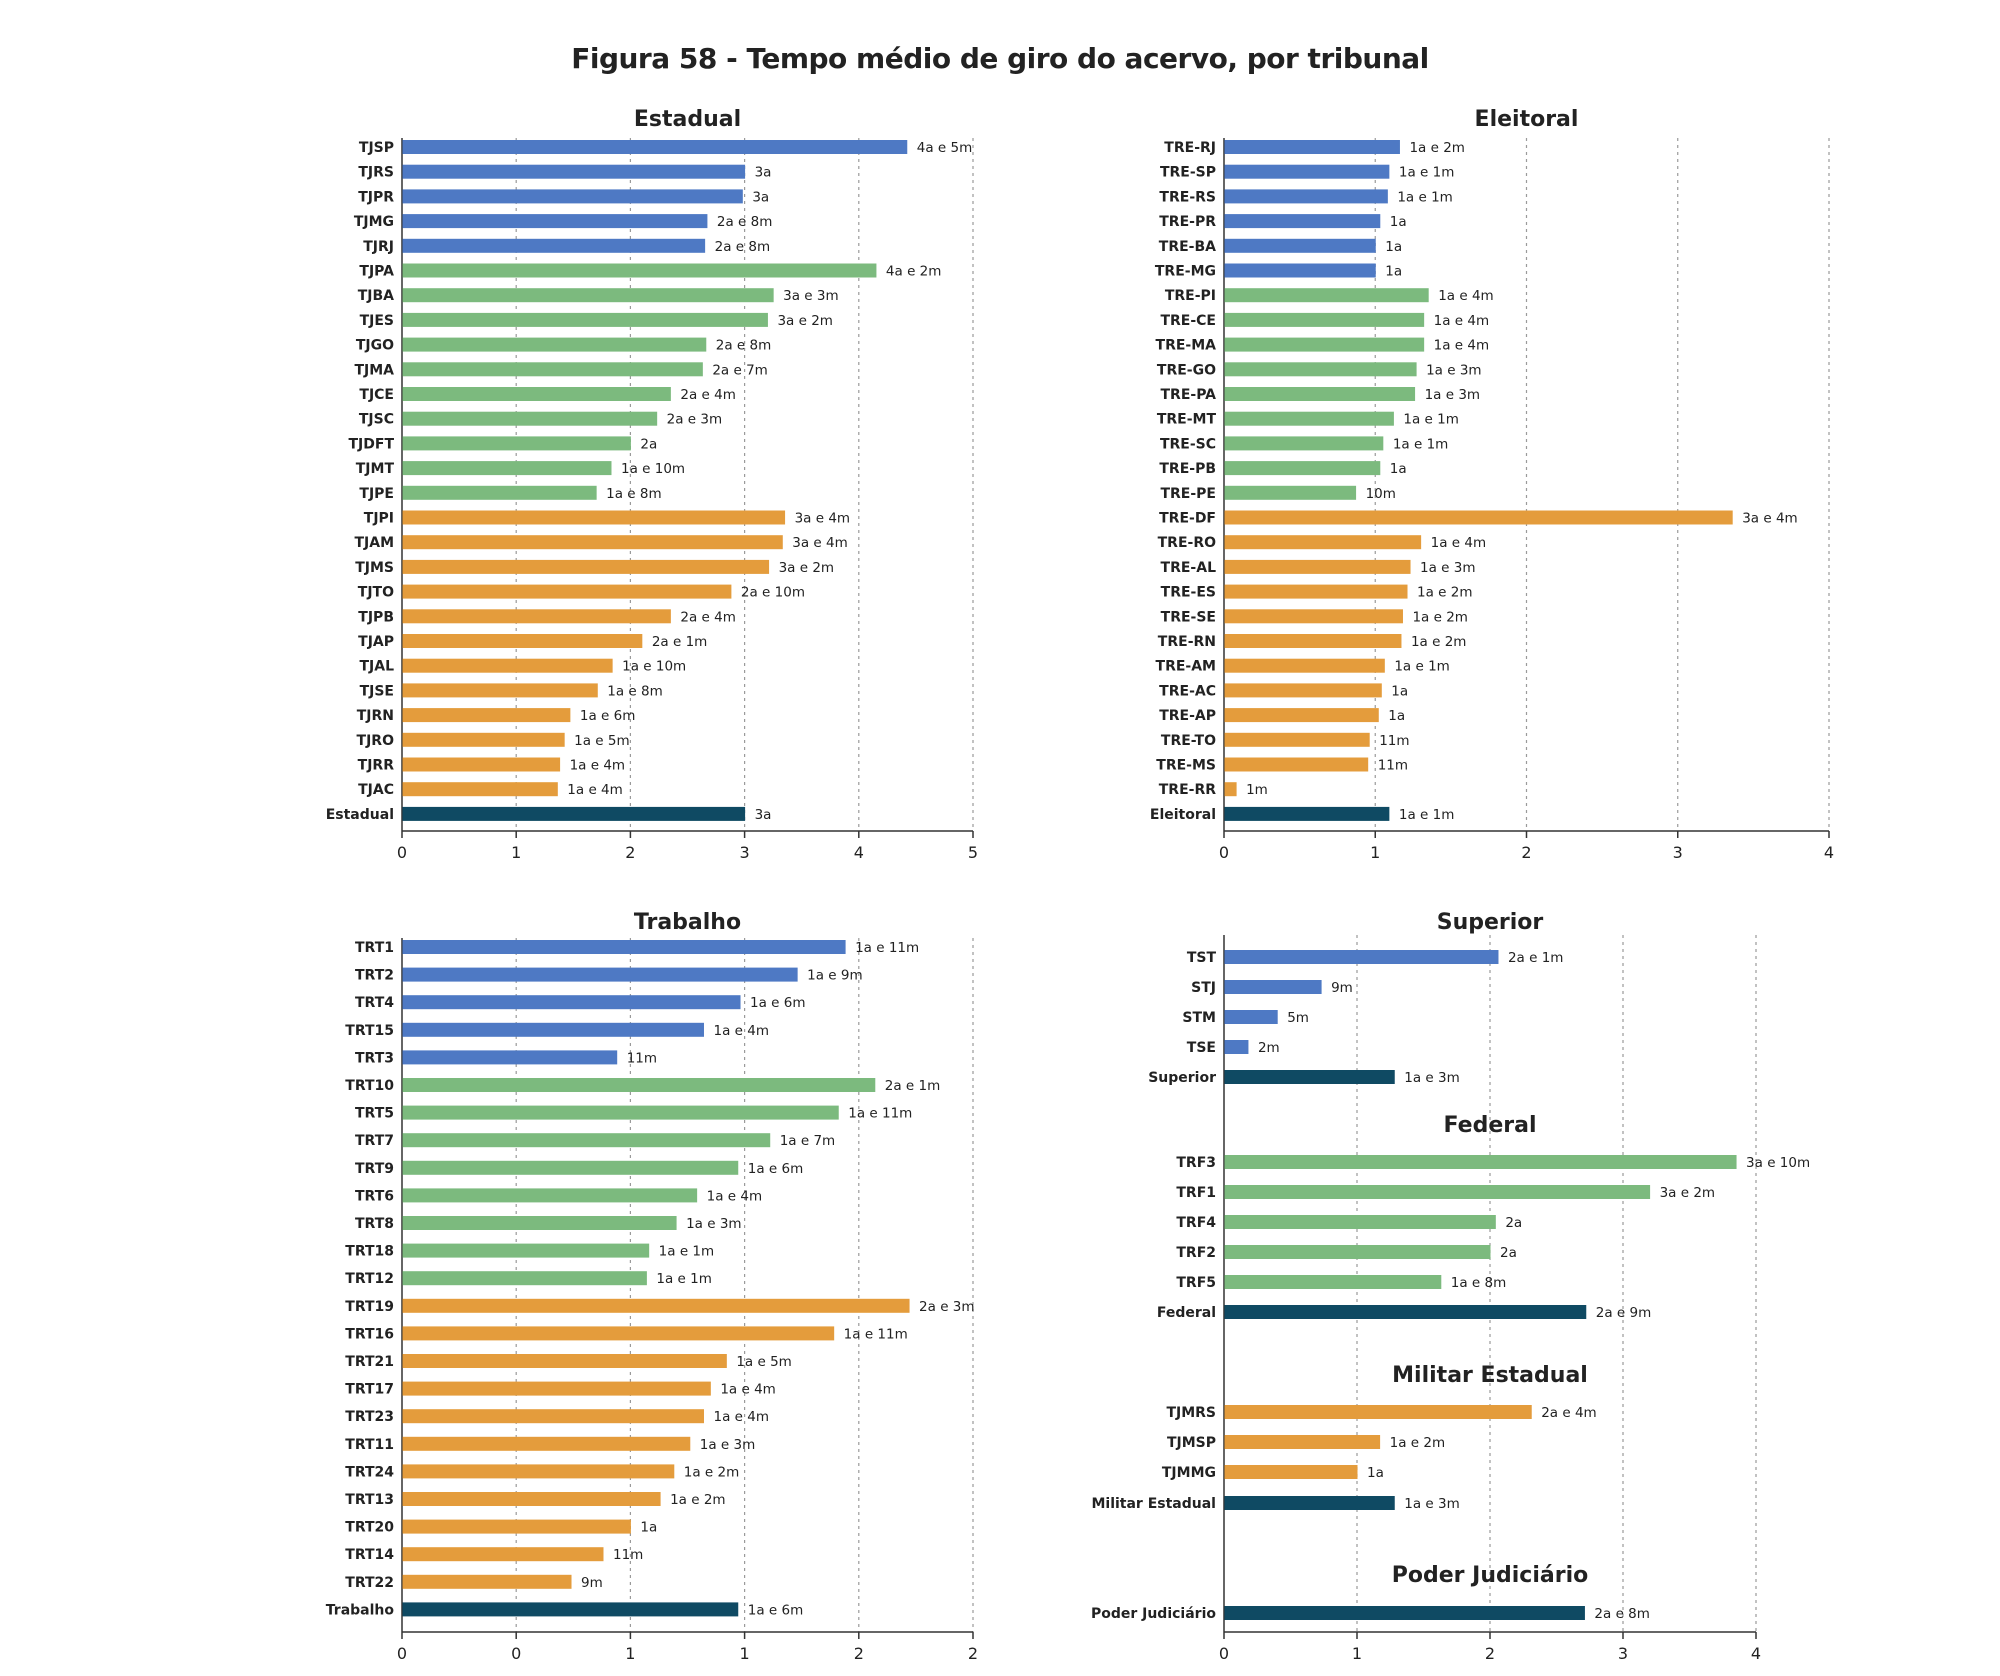 The width and height of the screenshot is (2000, 1676). Describe the element at coordinates (656, 1305) in the screenshot. I see `bar-trt19` at that location.